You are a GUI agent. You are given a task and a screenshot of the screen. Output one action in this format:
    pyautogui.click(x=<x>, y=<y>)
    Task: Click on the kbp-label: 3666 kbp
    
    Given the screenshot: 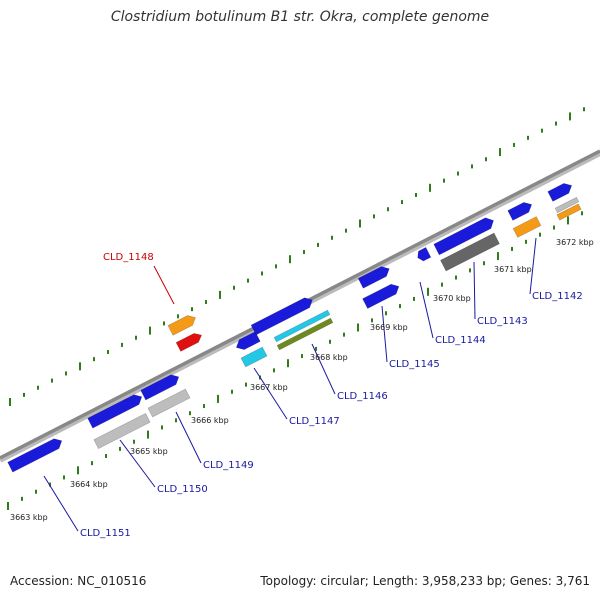 What is the action you would take?
    pyautogui.click(x=210, y=420)
    